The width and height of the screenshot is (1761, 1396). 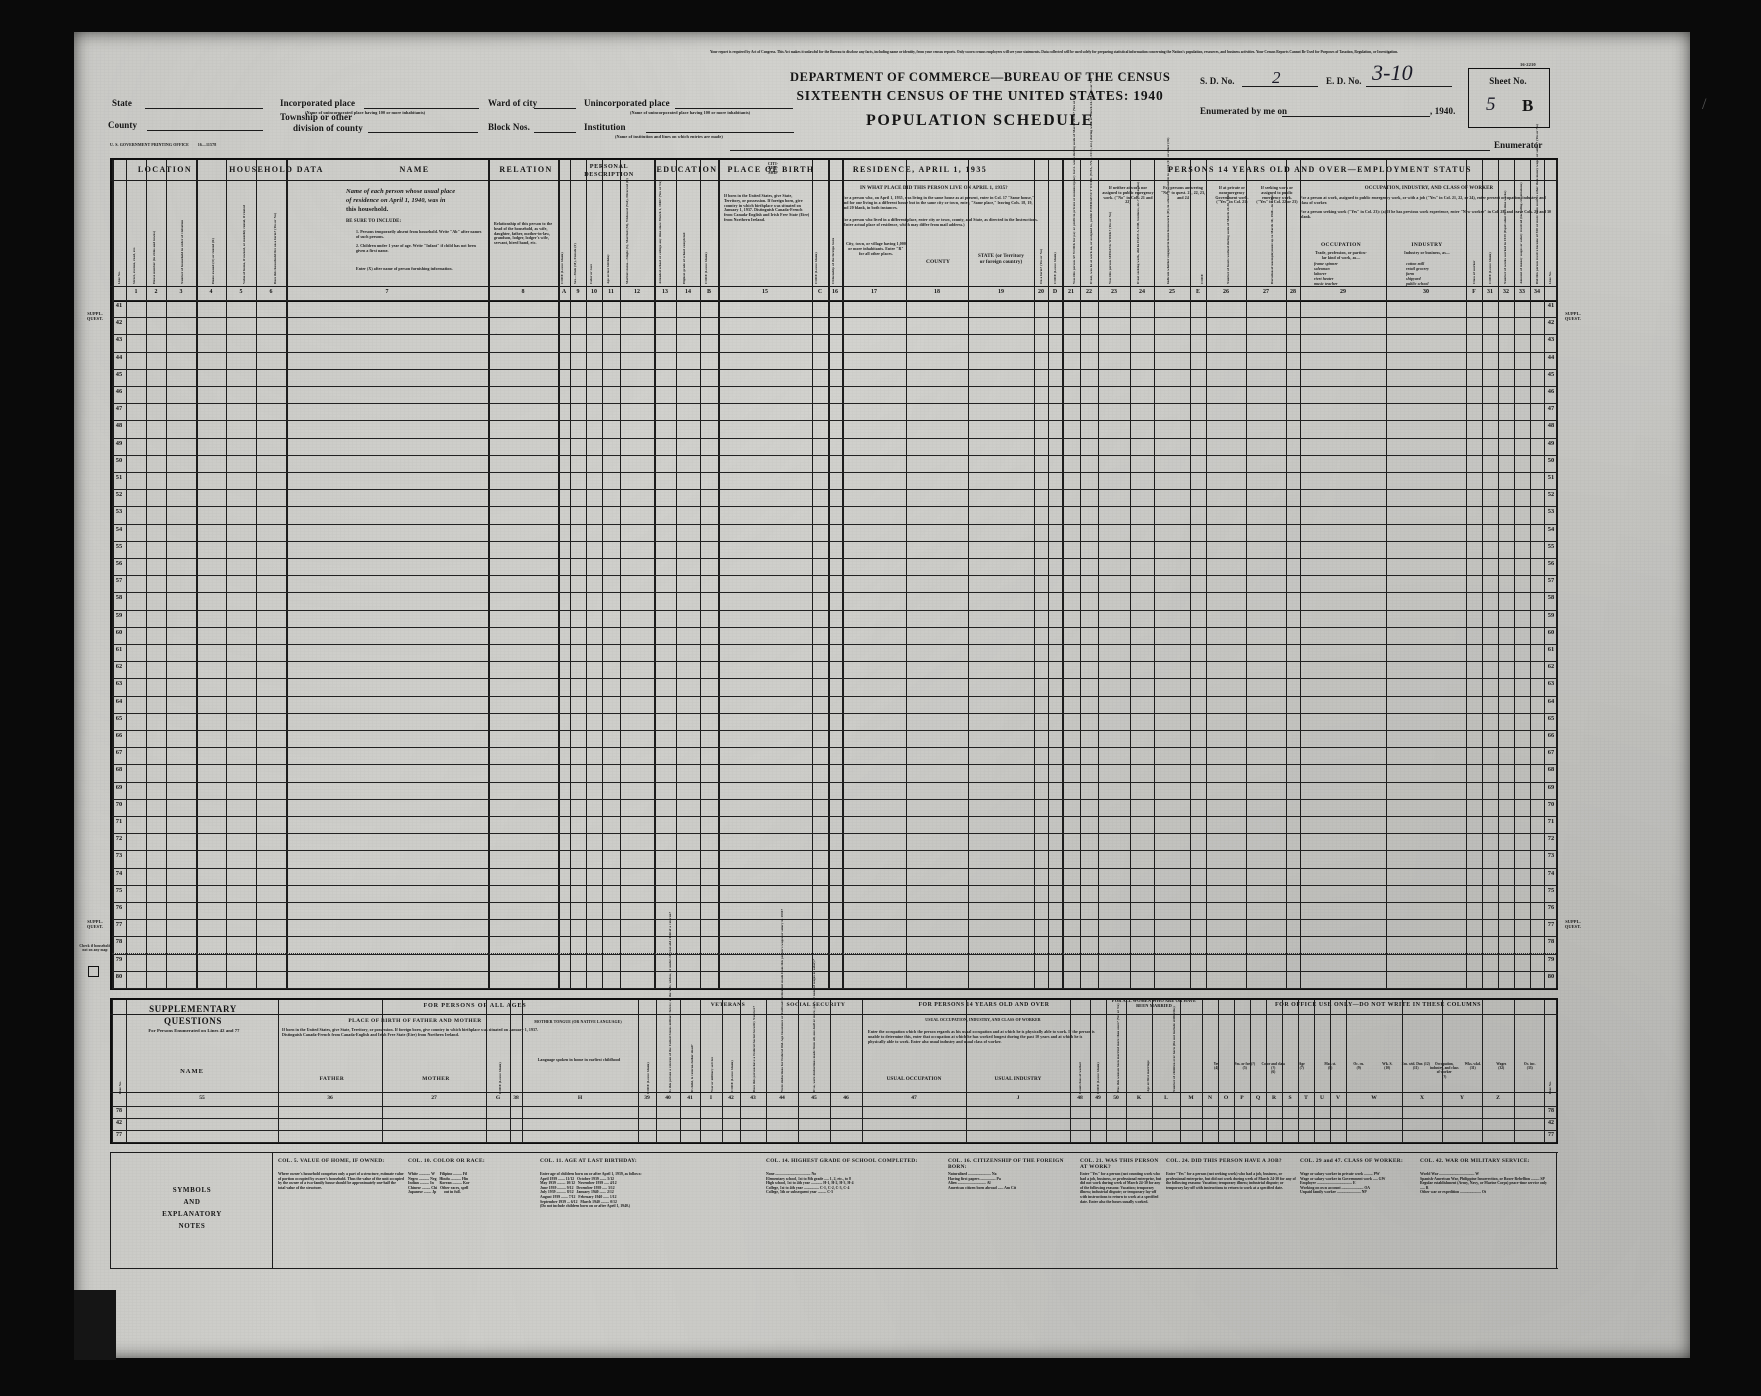 What do you see at coordinates (1001, 259) in the screenshot?
I see `caption-residence-state: STATE (or Territory or foreign country)` at bounding box center [1001, 259].